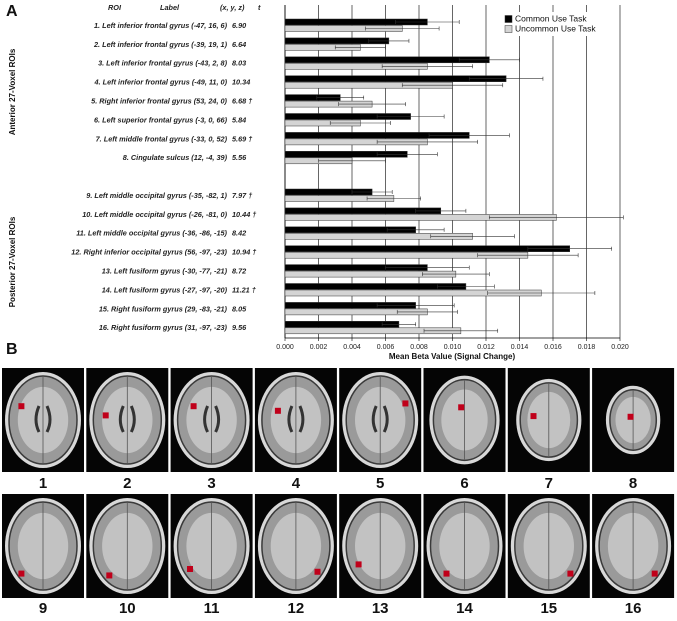  I want to click on slice-number: 4, so click(296, 483).